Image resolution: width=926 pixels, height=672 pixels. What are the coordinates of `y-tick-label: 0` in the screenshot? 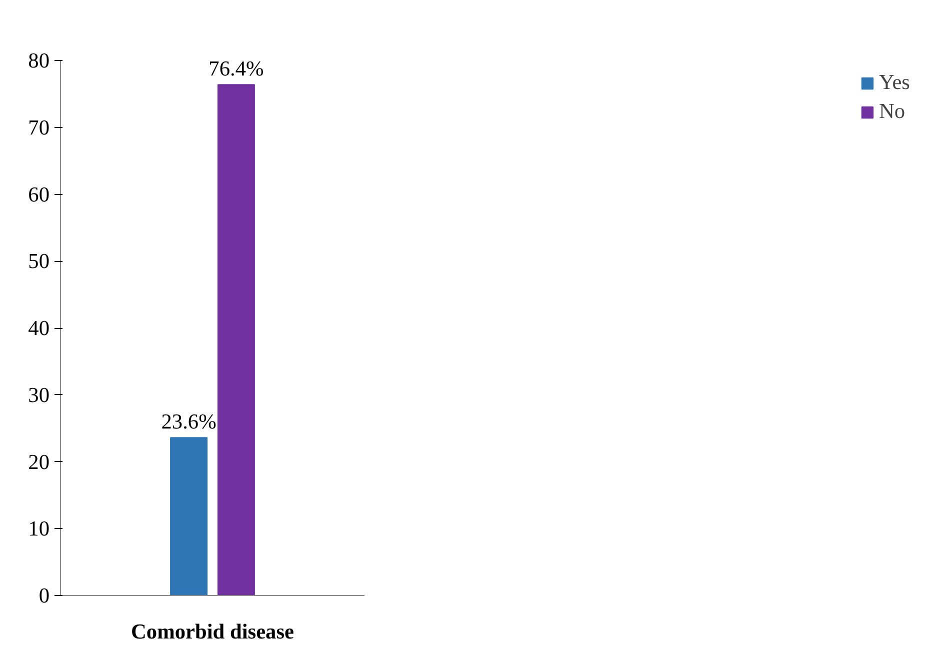 It's located at (44, 596).